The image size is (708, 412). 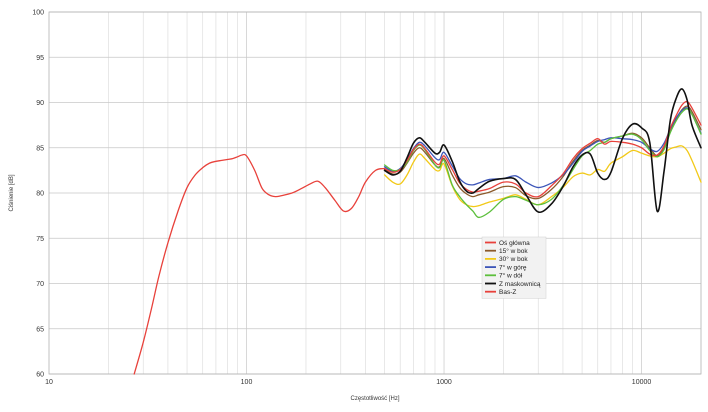 What do you see at coordinates (40, 284) in the screenshot?
I see `y-tick-label: 70` at bounding box center [40, 284].